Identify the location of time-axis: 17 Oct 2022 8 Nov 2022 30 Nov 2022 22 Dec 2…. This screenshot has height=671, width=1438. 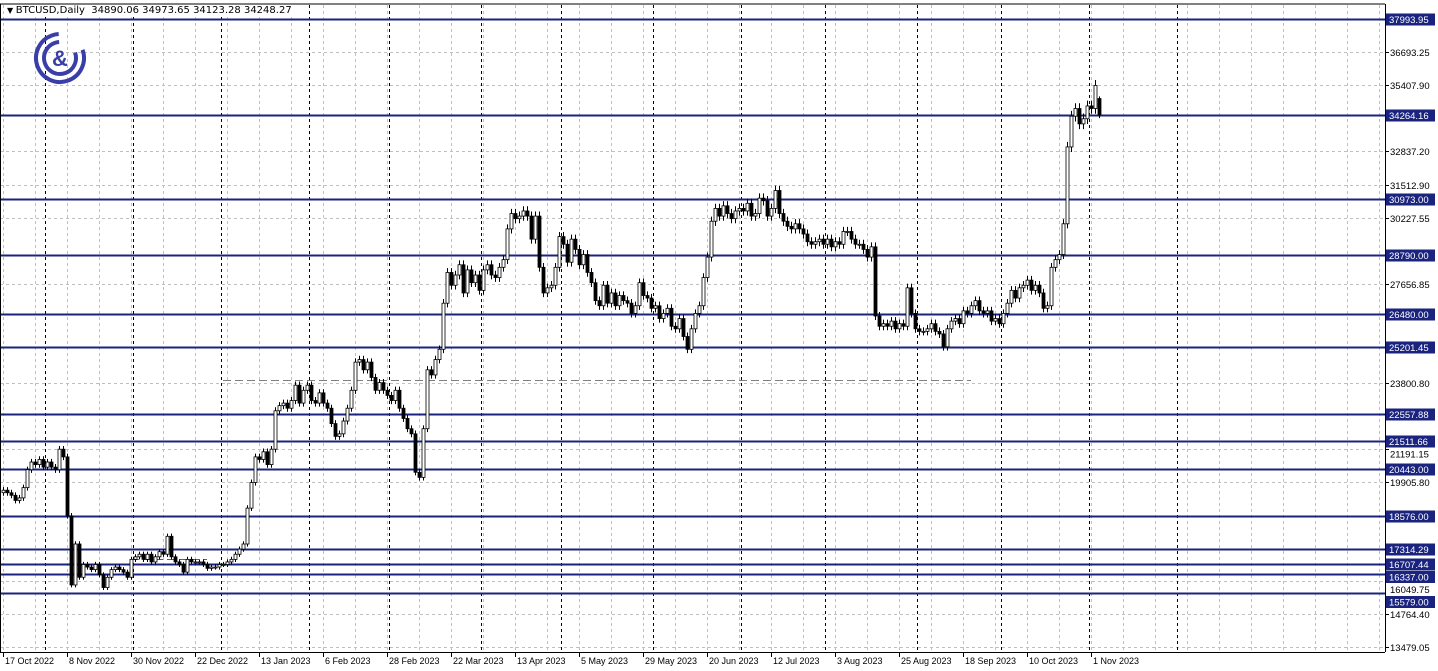
(571, 659).